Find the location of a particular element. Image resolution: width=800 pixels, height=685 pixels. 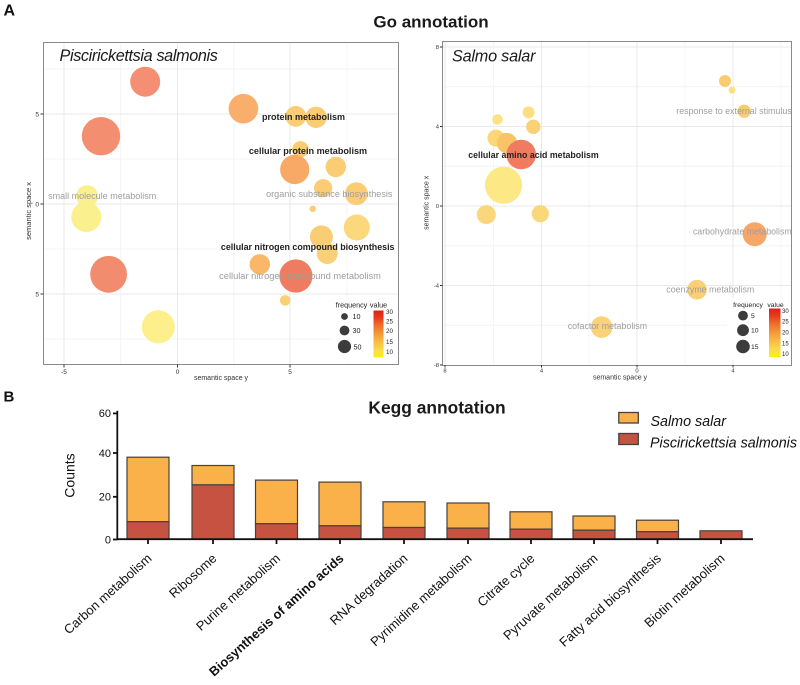

svg-text: carbohydrate metabolism is located at coordinates (742, 232).